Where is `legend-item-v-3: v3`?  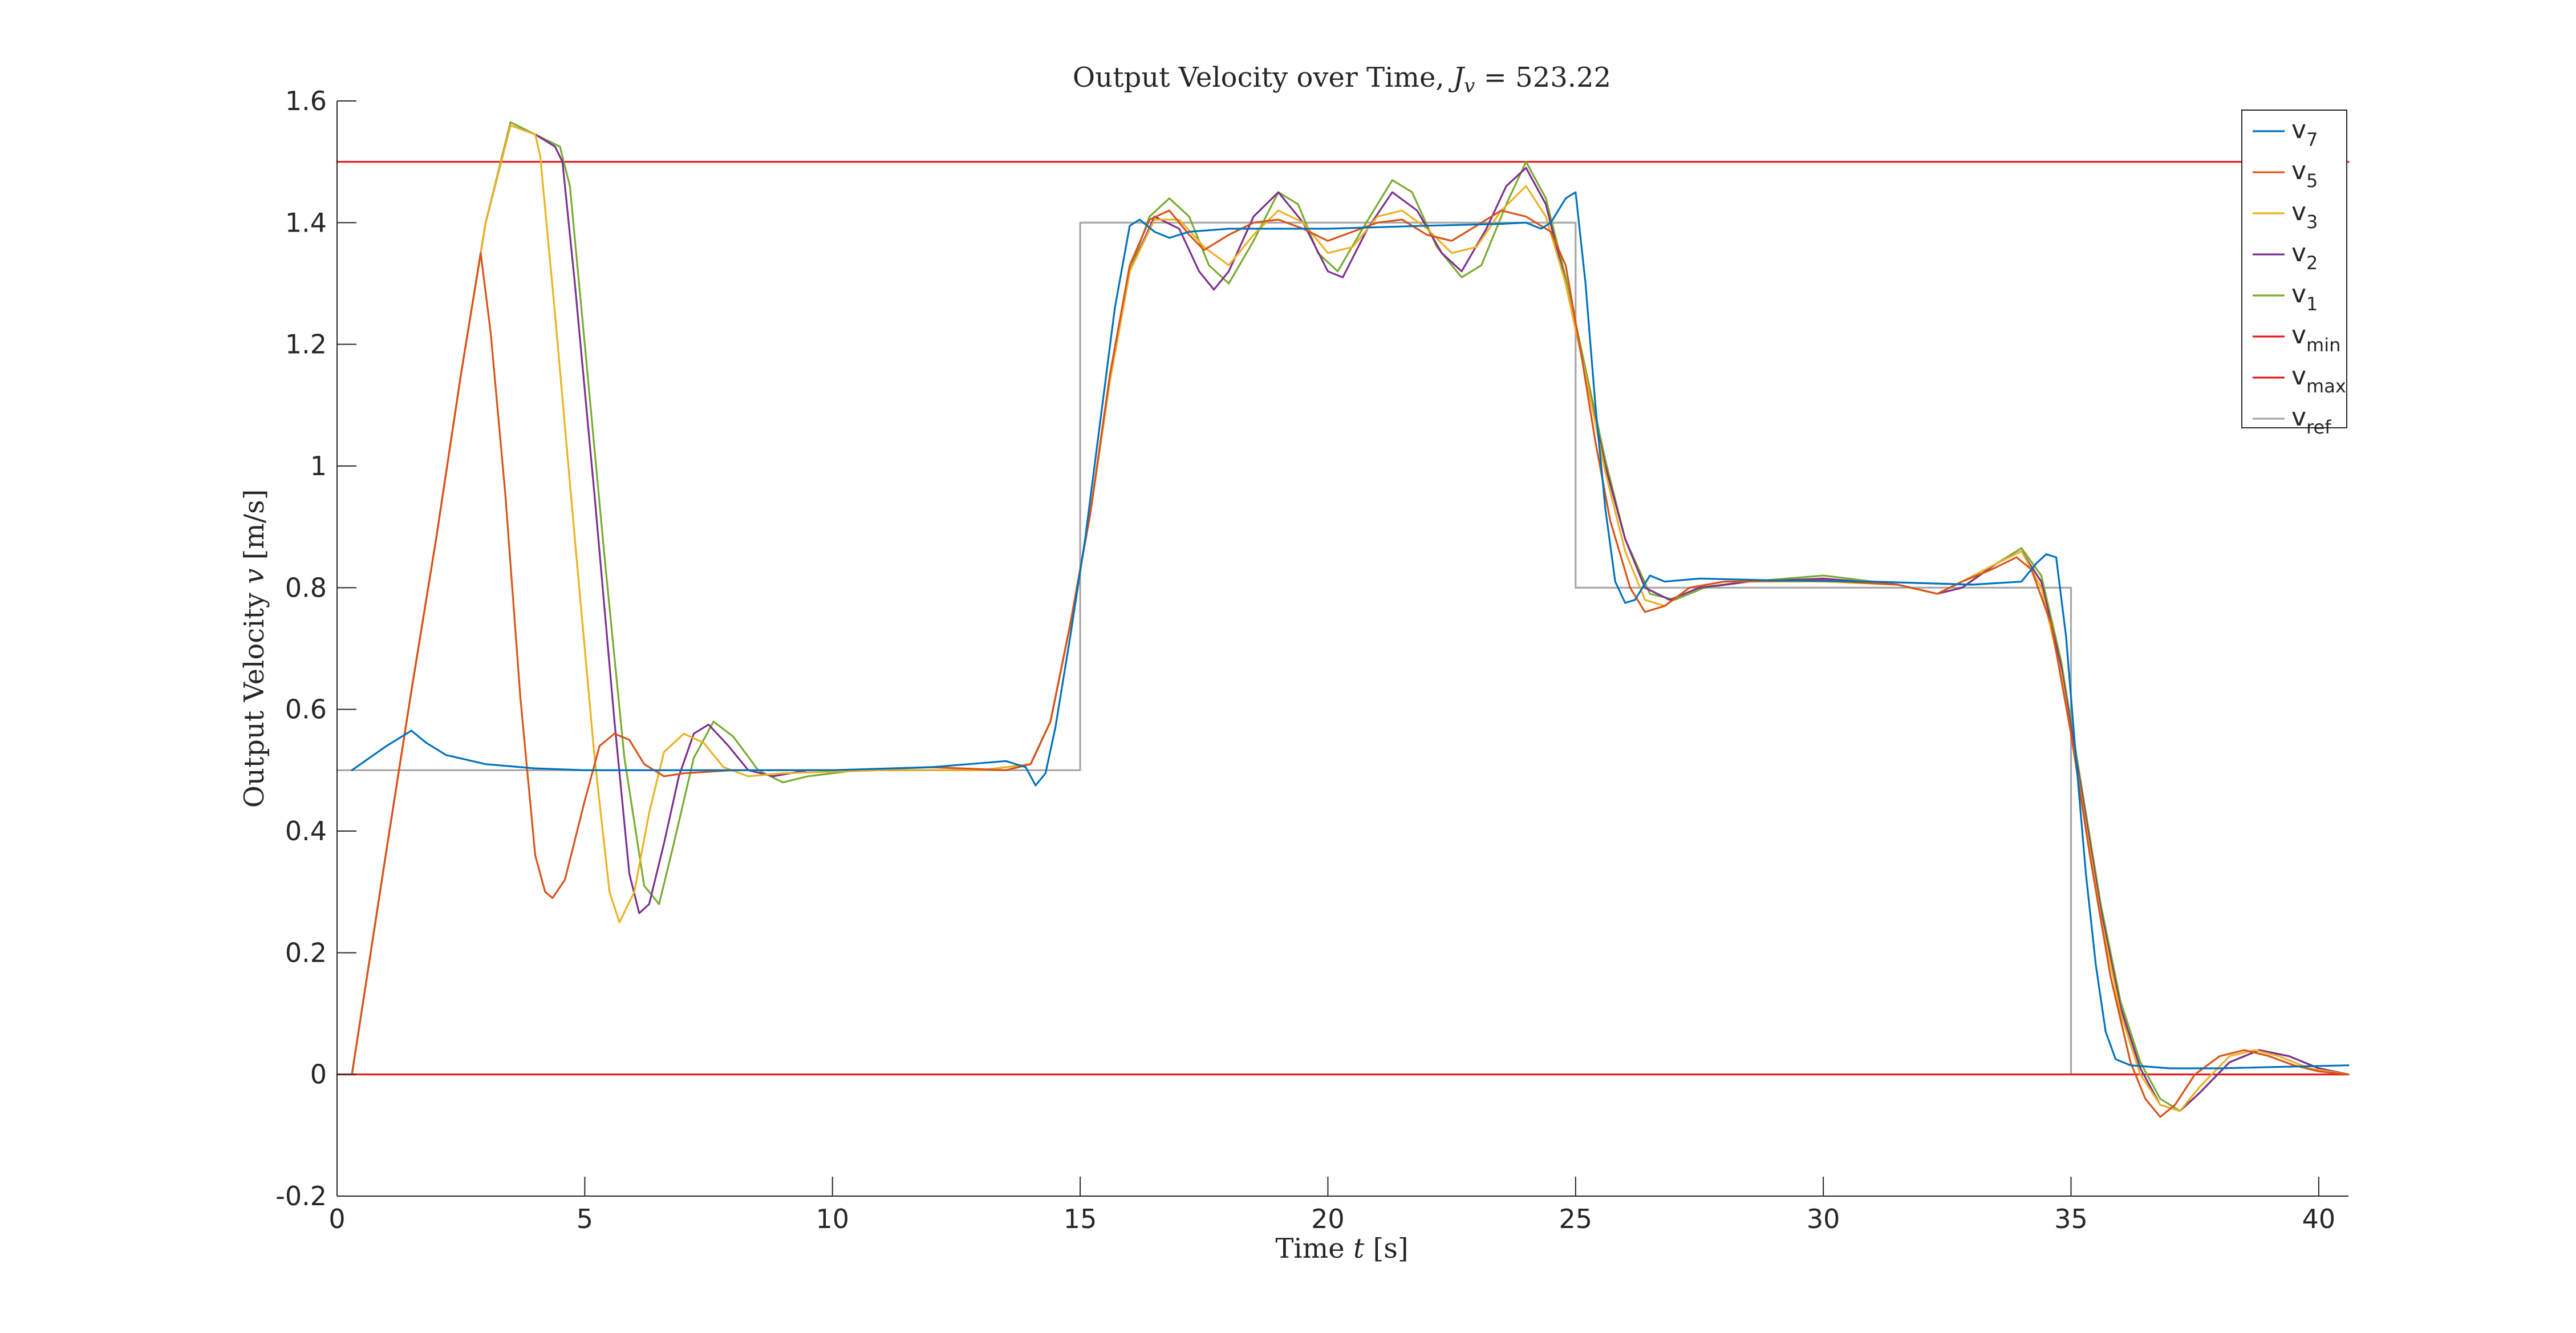 legend-item-v-3: v3 is located at coordinates (2285, 215).